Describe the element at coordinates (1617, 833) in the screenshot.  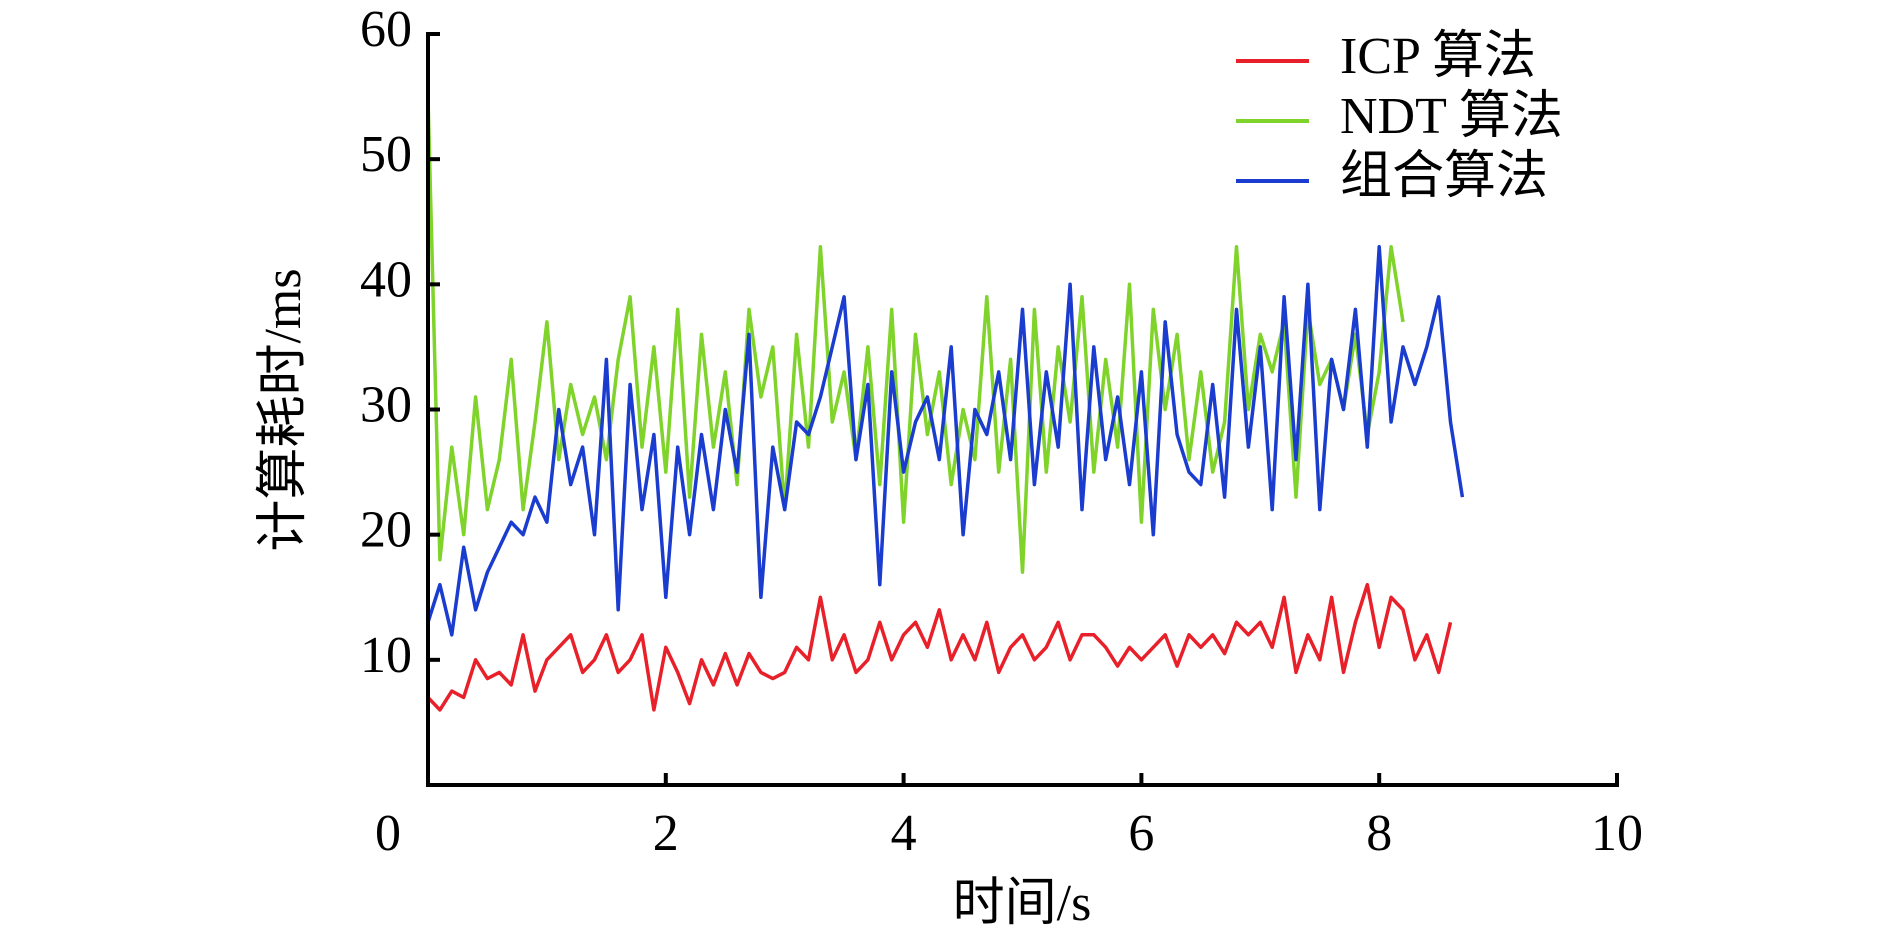
I see `x-tick-label: 10` at that location.